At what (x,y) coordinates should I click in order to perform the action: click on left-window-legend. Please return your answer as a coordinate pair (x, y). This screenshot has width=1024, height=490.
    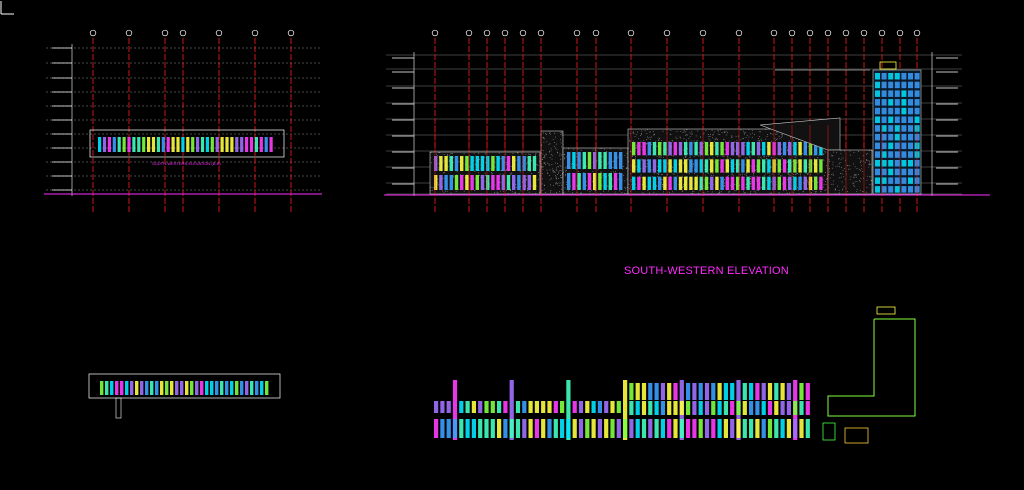
    Looking at the image, I should click on (184, 396).